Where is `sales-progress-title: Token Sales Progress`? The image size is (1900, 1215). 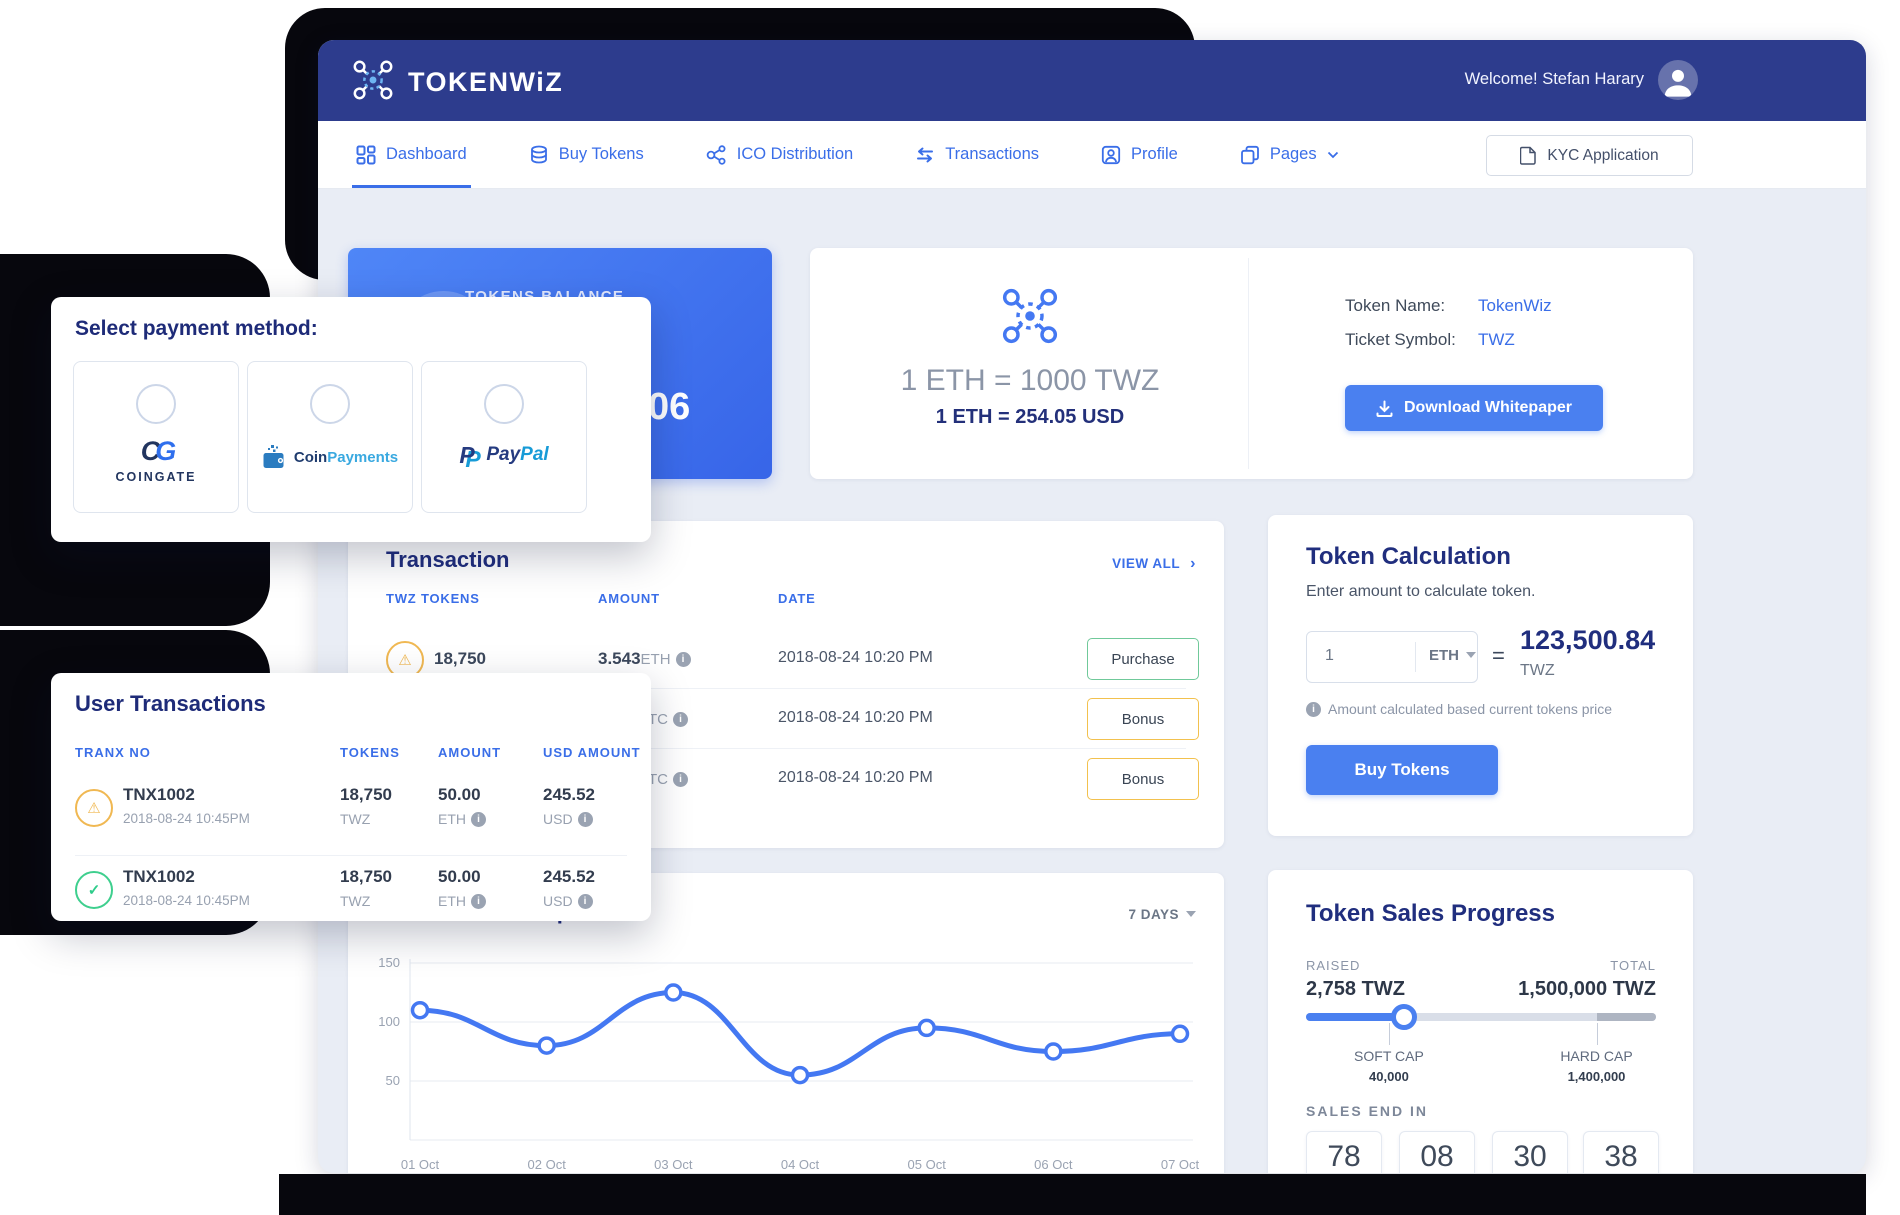 sales-progress-title: Token Sales Progress is located at coordinates (1430, 913).